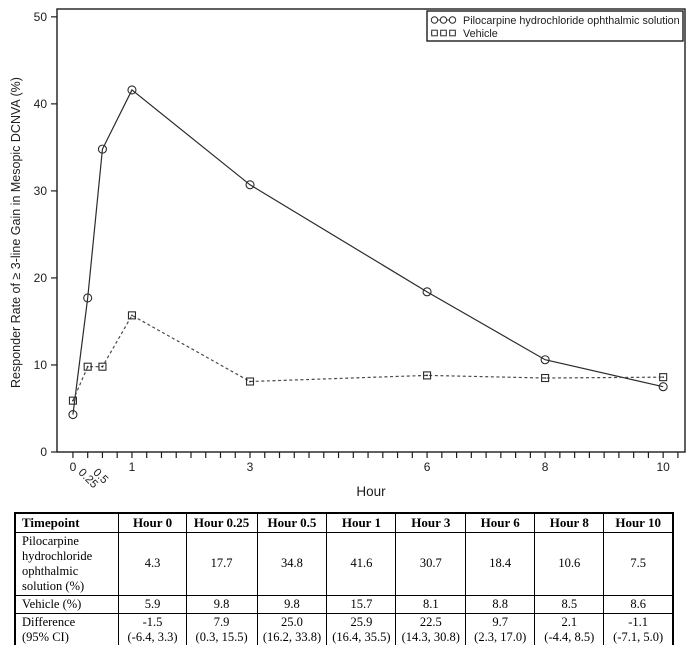  What do you see at coordinates (67, 522) in the screenshot?
I see `header-timepoint: Timepoint` at bounding box center [67, 522].